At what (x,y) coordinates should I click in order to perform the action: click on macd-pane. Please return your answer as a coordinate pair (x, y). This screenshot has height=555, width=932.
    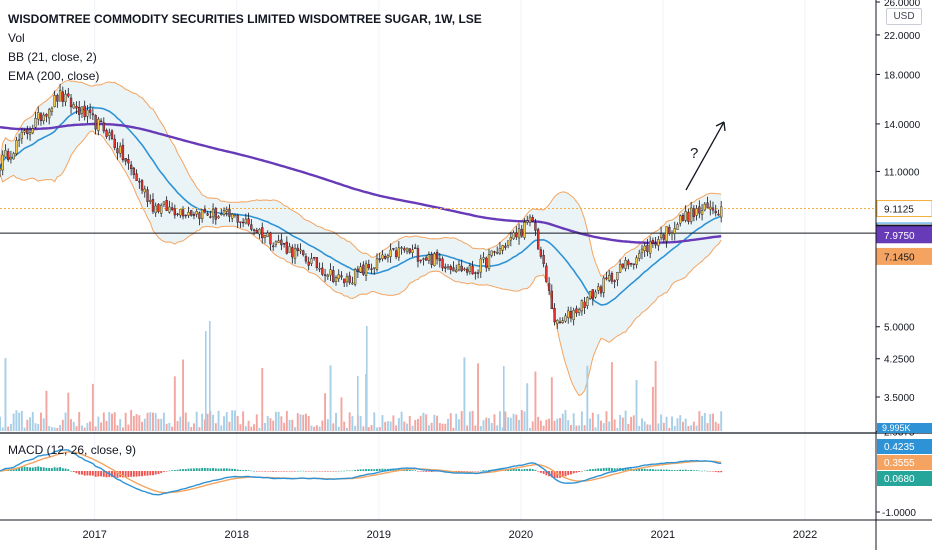
    Looking at the image, I should click on (361, 472).